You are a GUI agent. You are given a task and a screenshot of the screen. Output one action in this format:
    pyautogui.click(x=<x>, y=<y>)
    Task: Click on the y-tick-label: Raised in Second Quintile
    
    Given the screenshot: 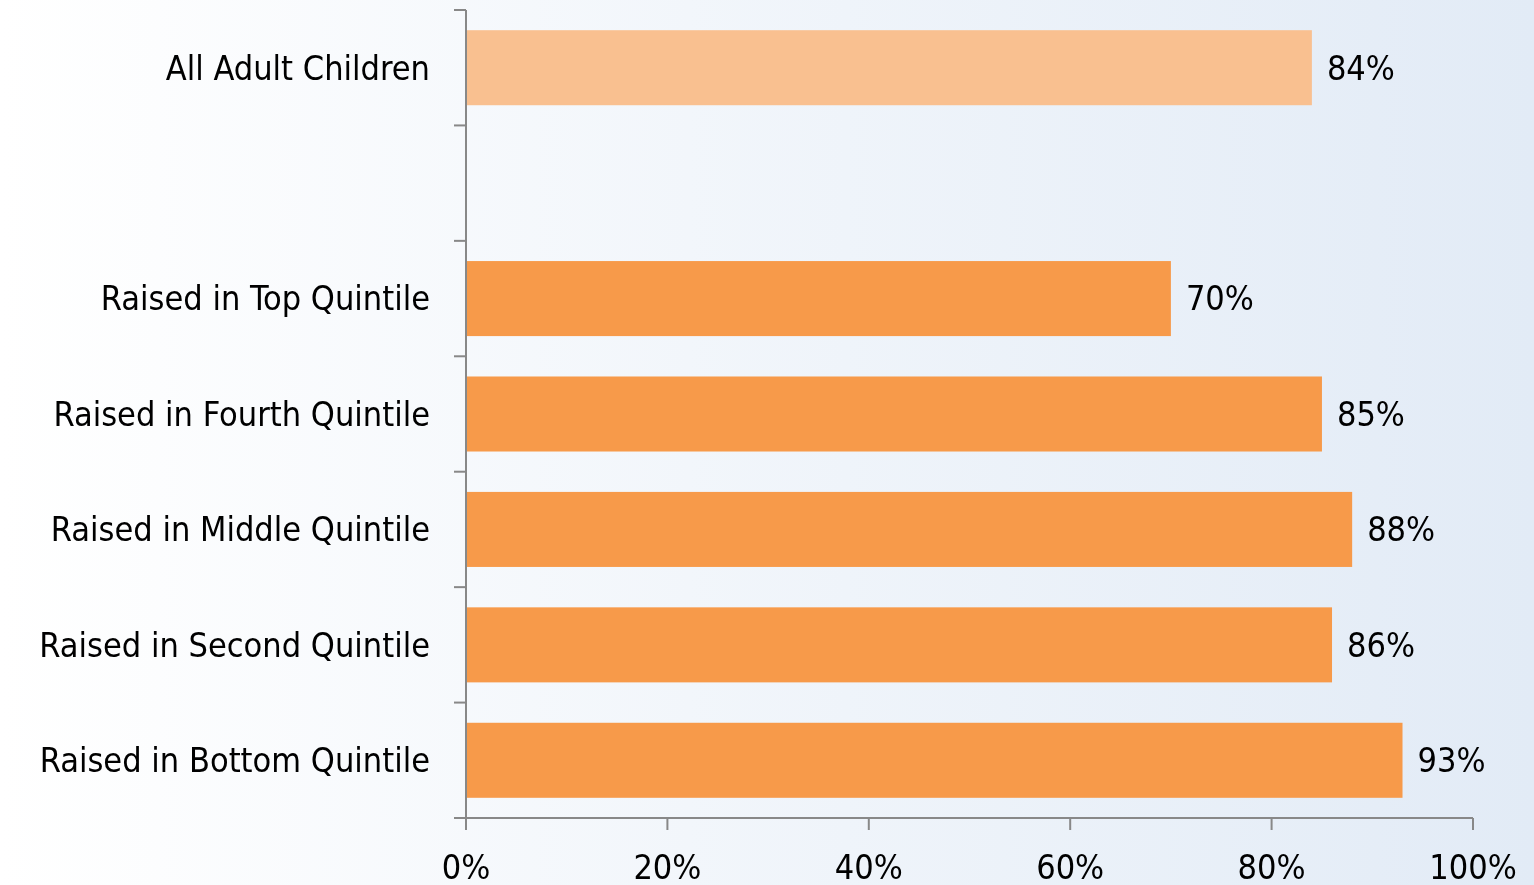 What is the action you would take?
    pyautogui.click(x=234, y=644)
    